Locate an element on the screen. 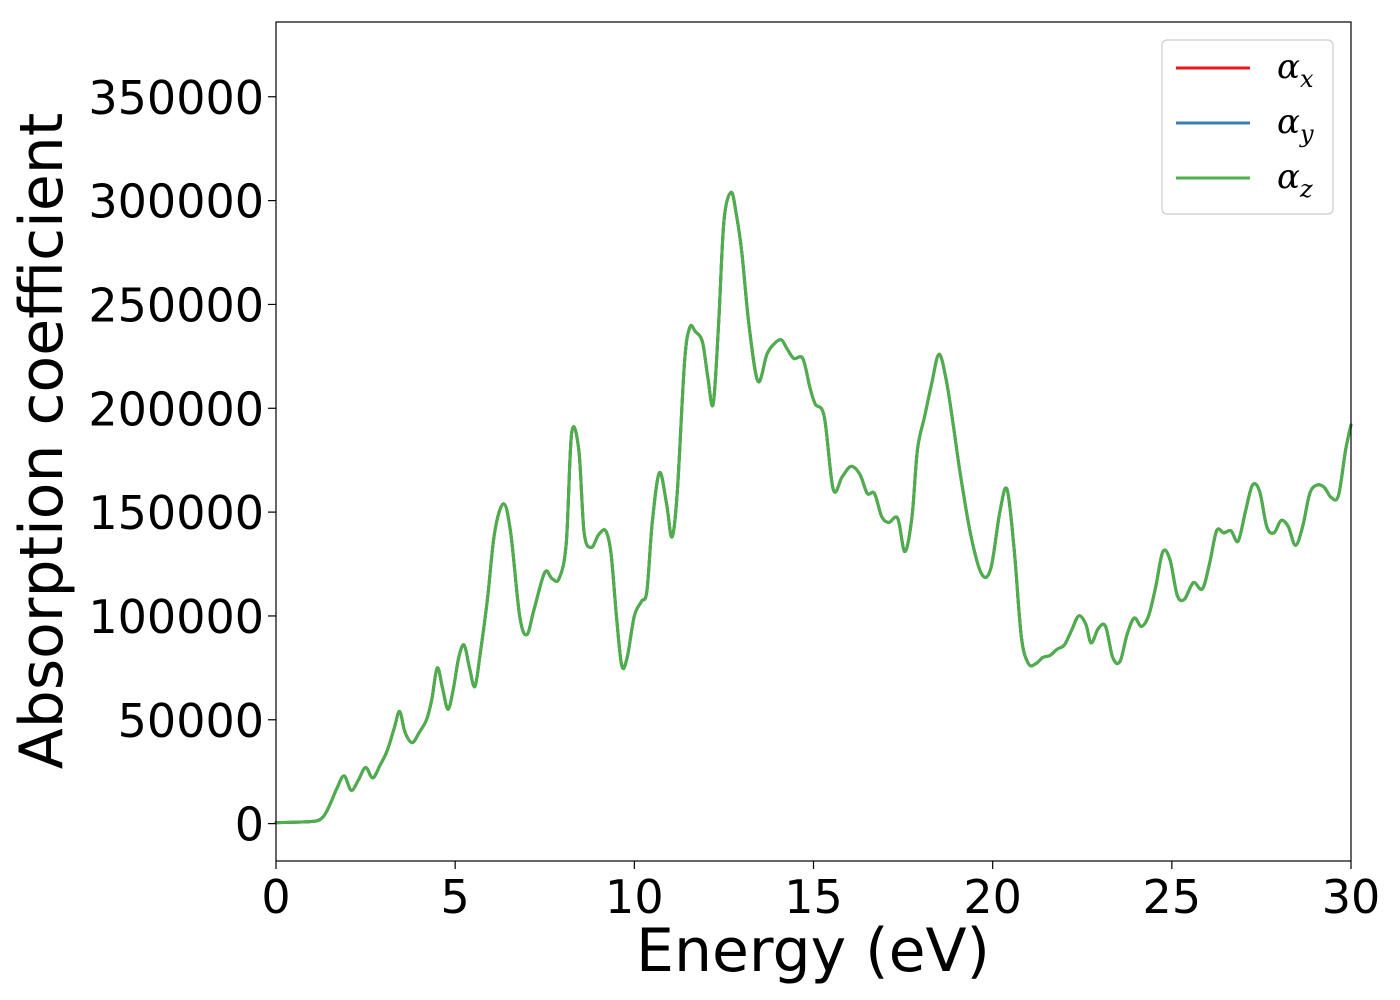  y-tick-label: 300000 is located at coordinates (176, 202).